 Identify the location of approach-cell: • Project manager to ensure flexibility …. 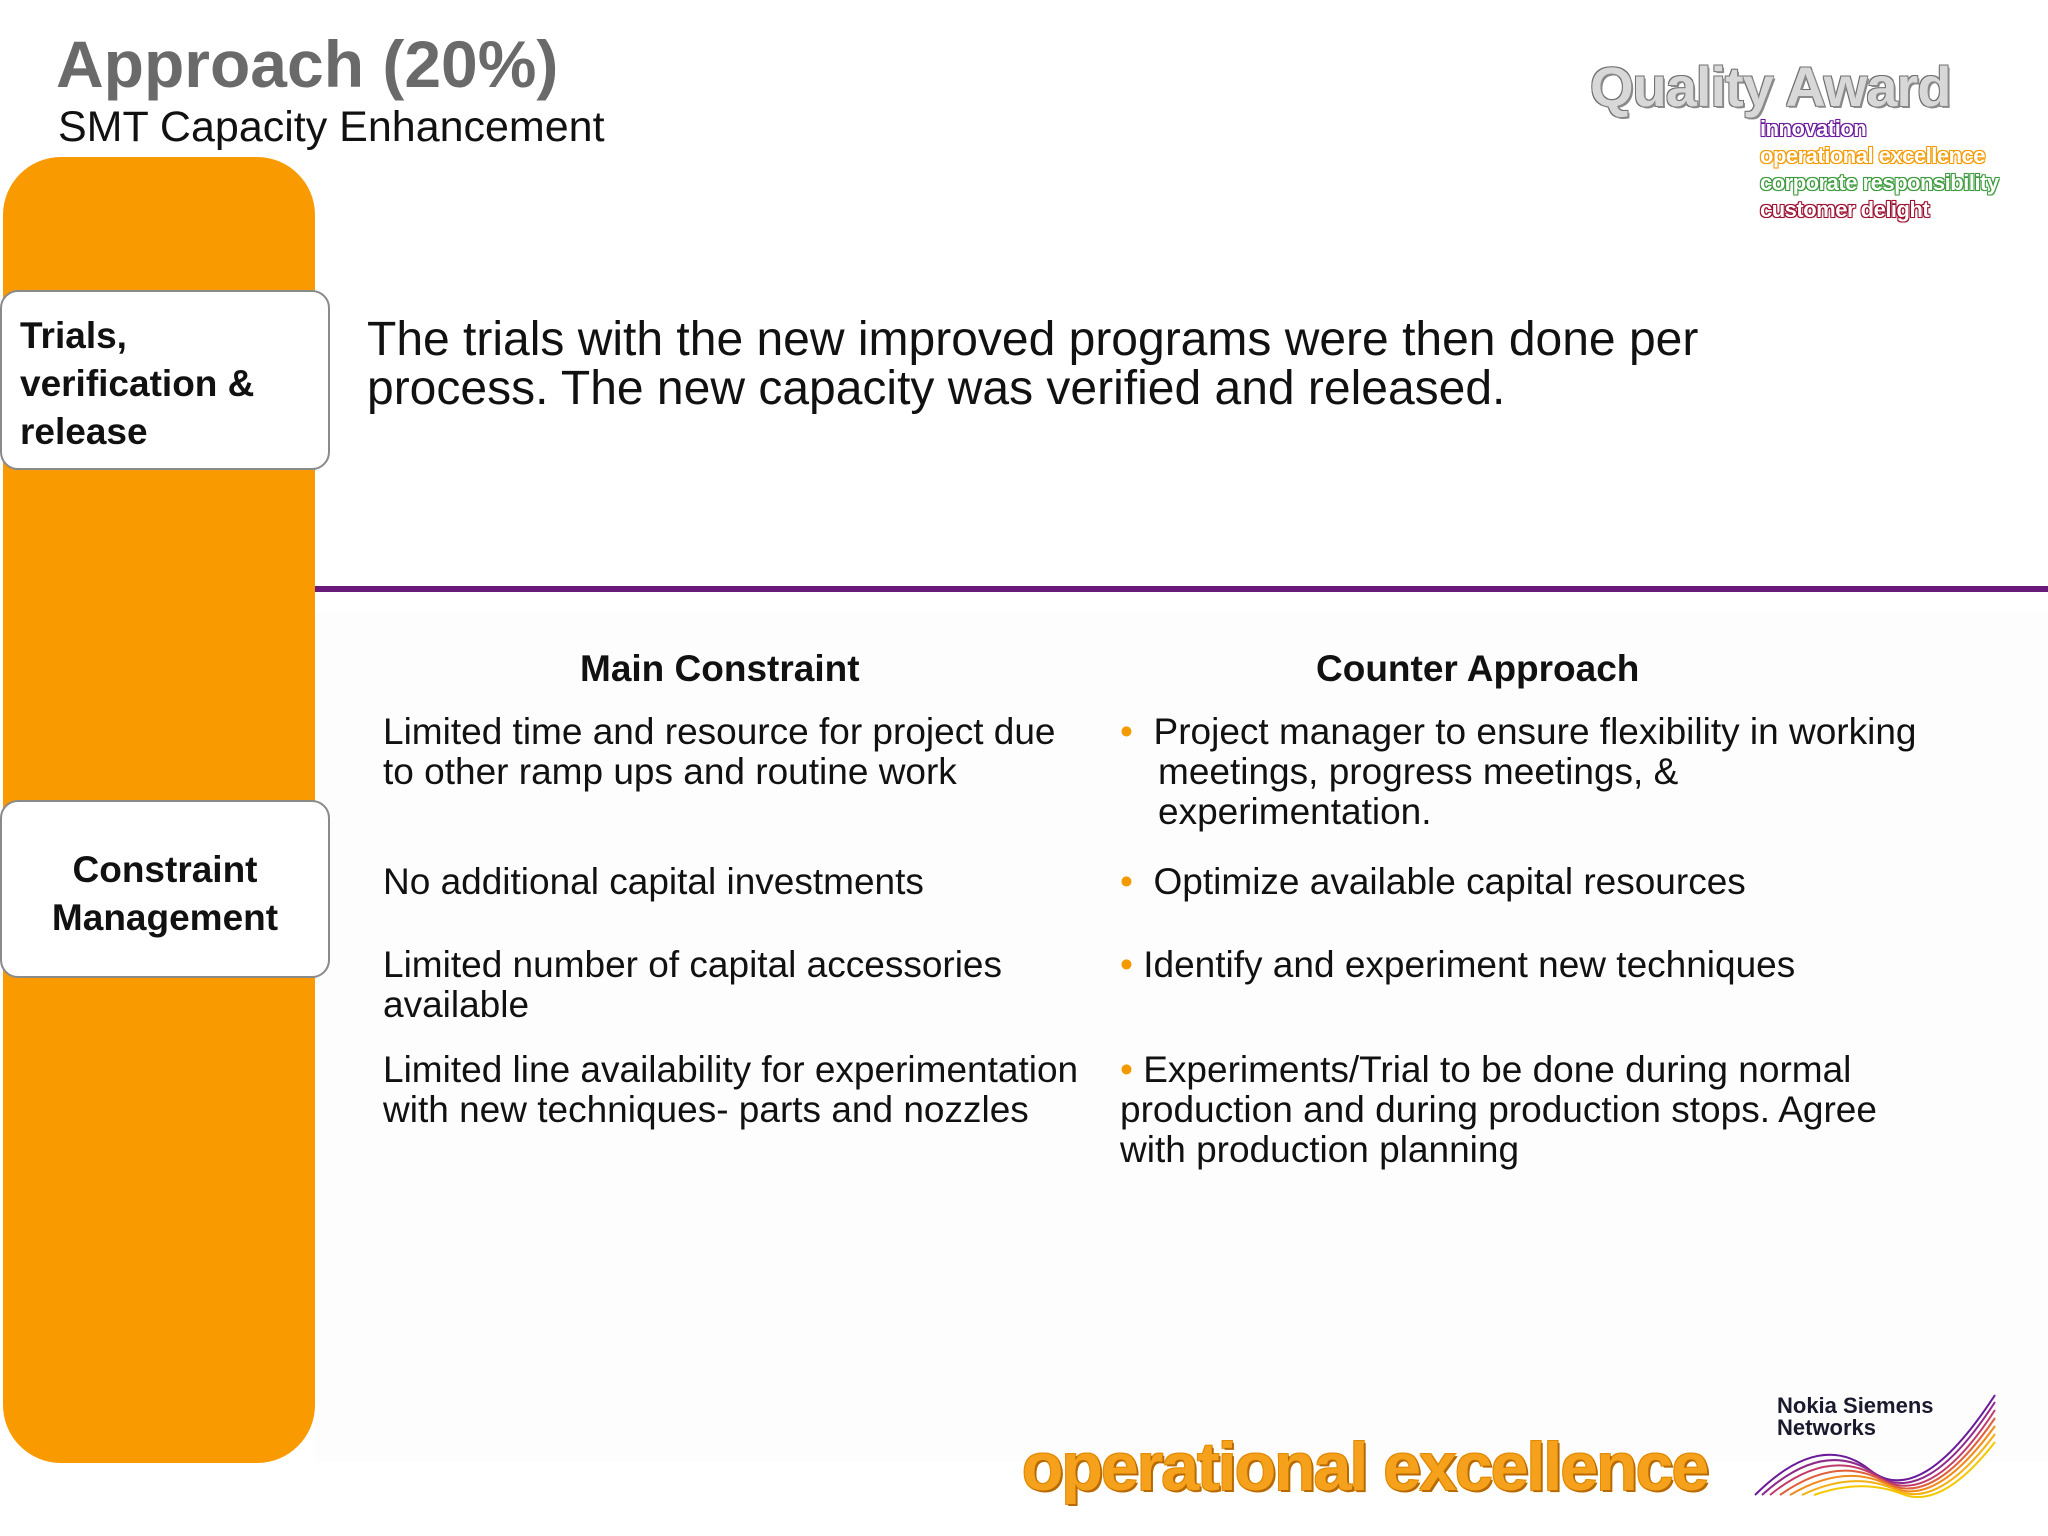
(1519, 772).